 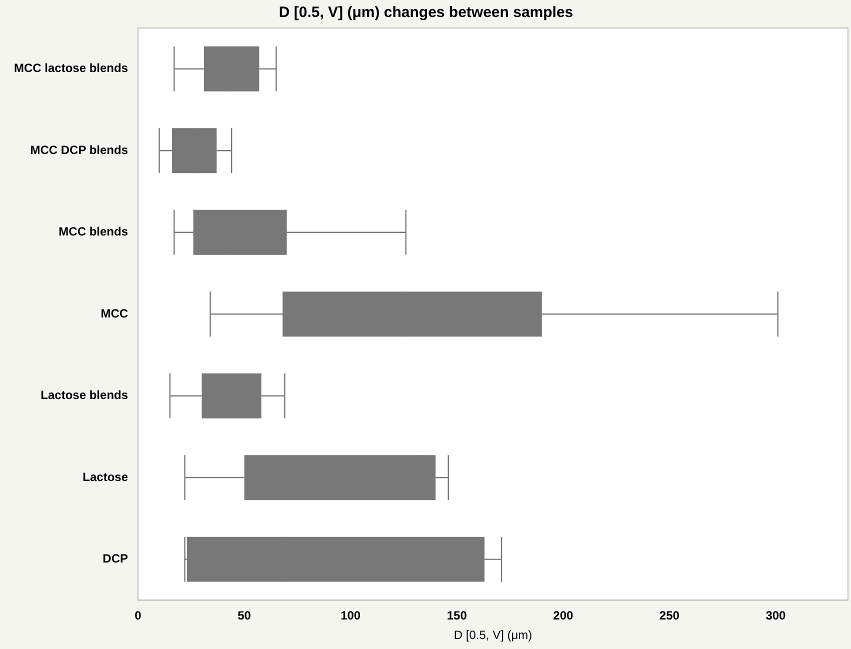 I want to click on y-tick-label: MCC DCP blends, so click(x=79, y=149).